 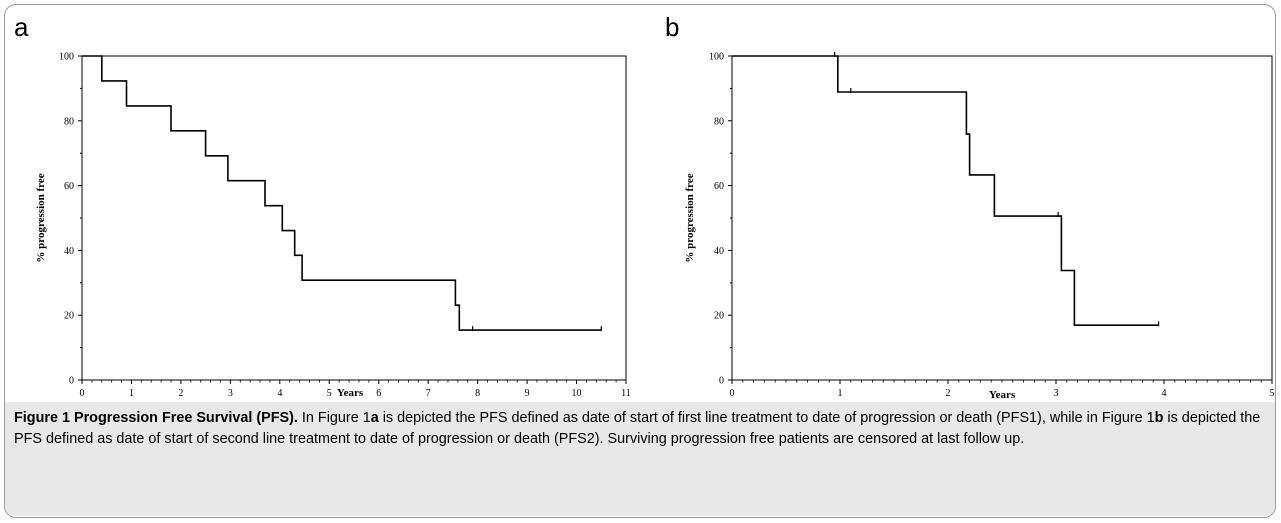 What do you see at coordinates (378, 393) in the screenshot?
I see `x-tick-label: 6` at bounding box center [378, 393].